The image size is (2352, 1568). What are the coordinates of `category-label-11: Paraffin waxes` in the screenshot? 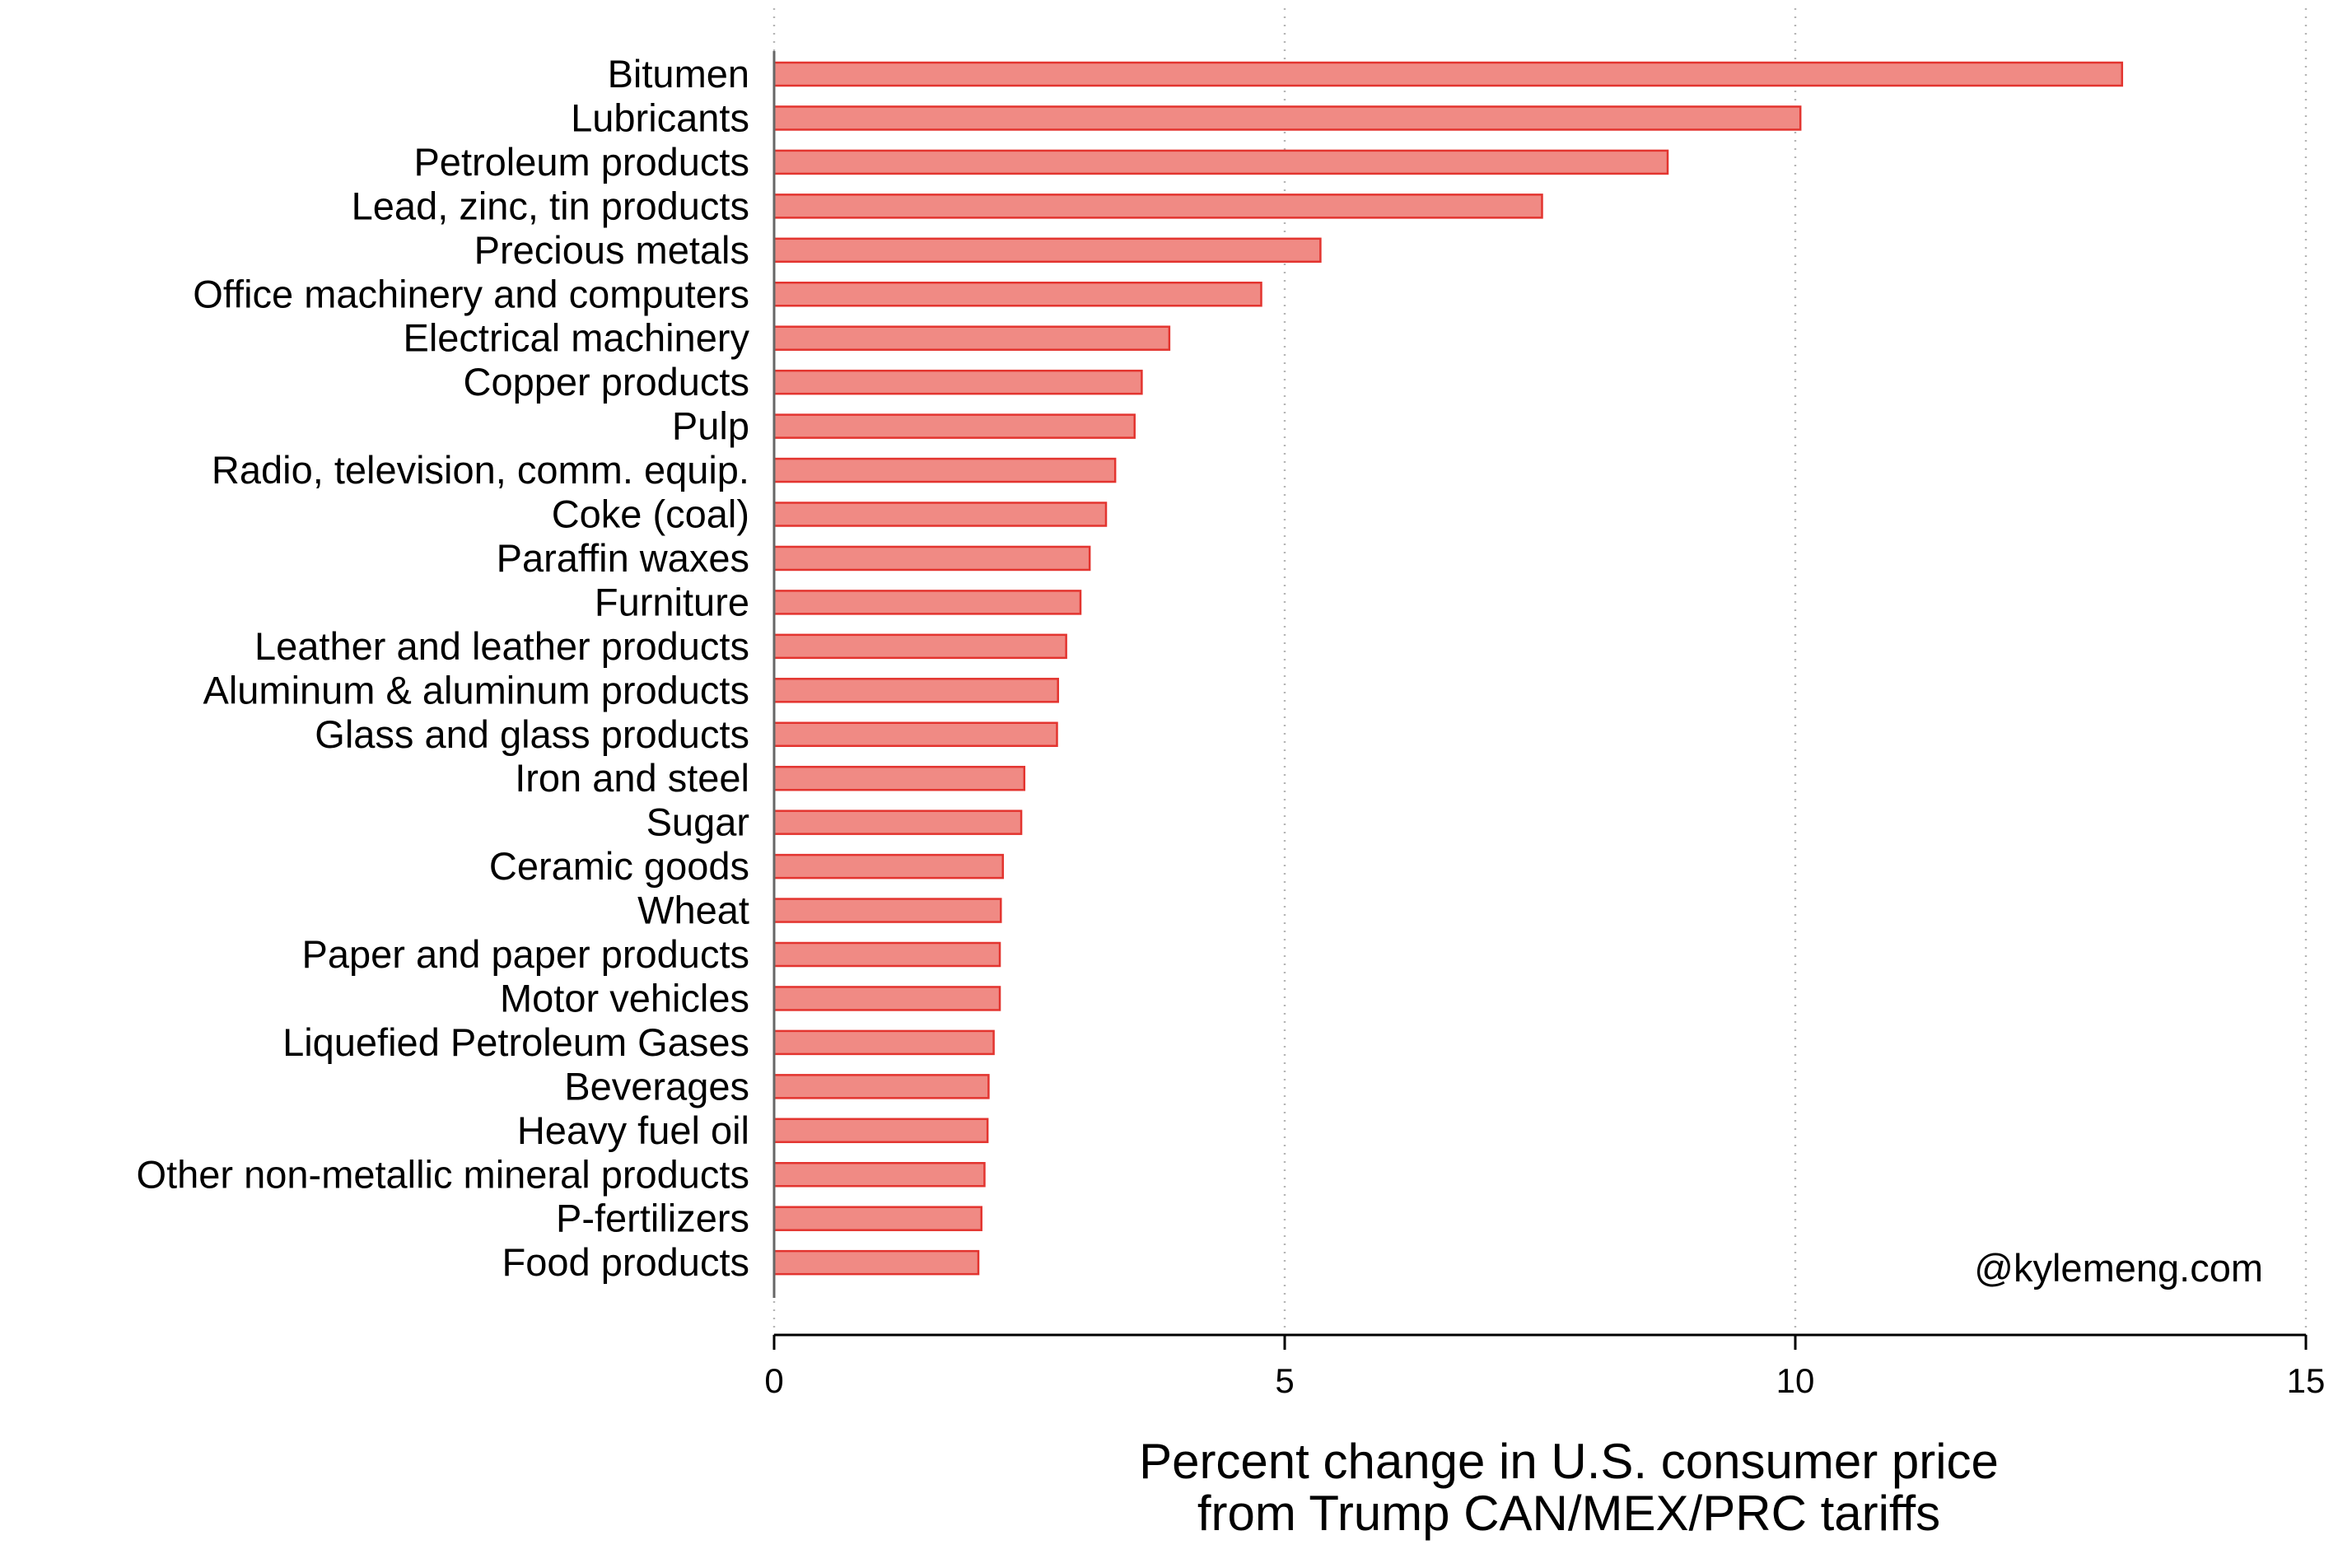 It's located at (623, 558).